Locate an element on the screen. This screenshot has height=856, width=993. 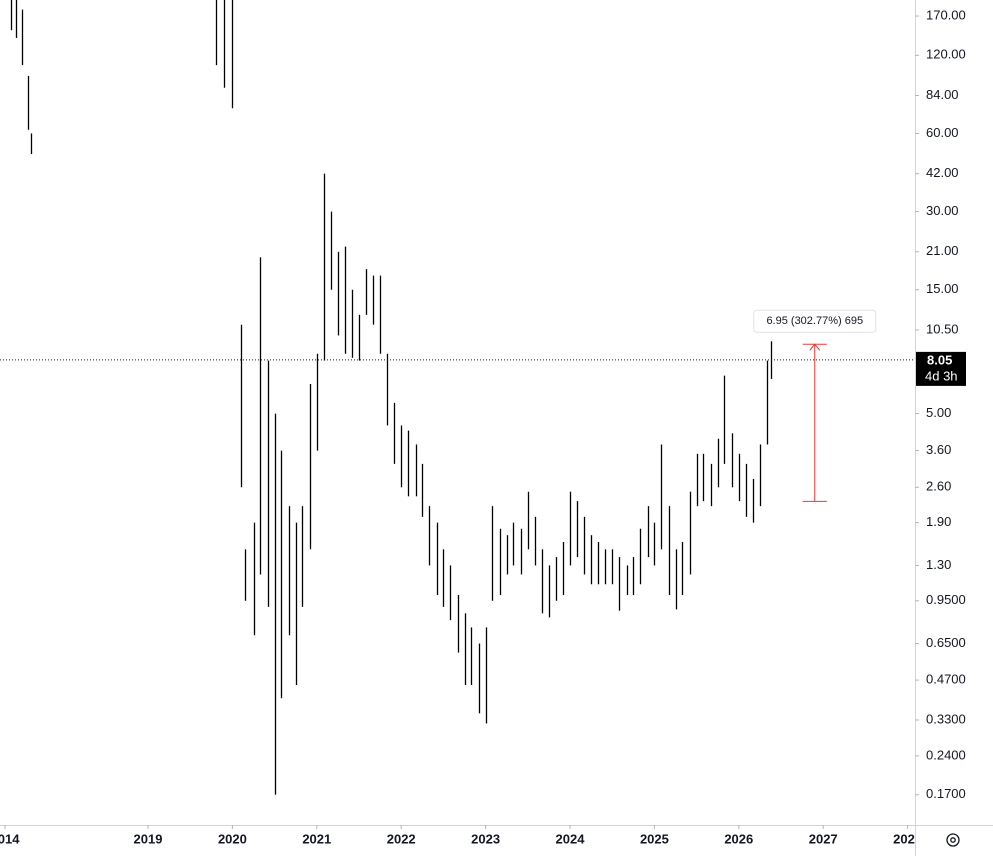
y-tick-label: 2.60 is located at coordinates (938, 486).